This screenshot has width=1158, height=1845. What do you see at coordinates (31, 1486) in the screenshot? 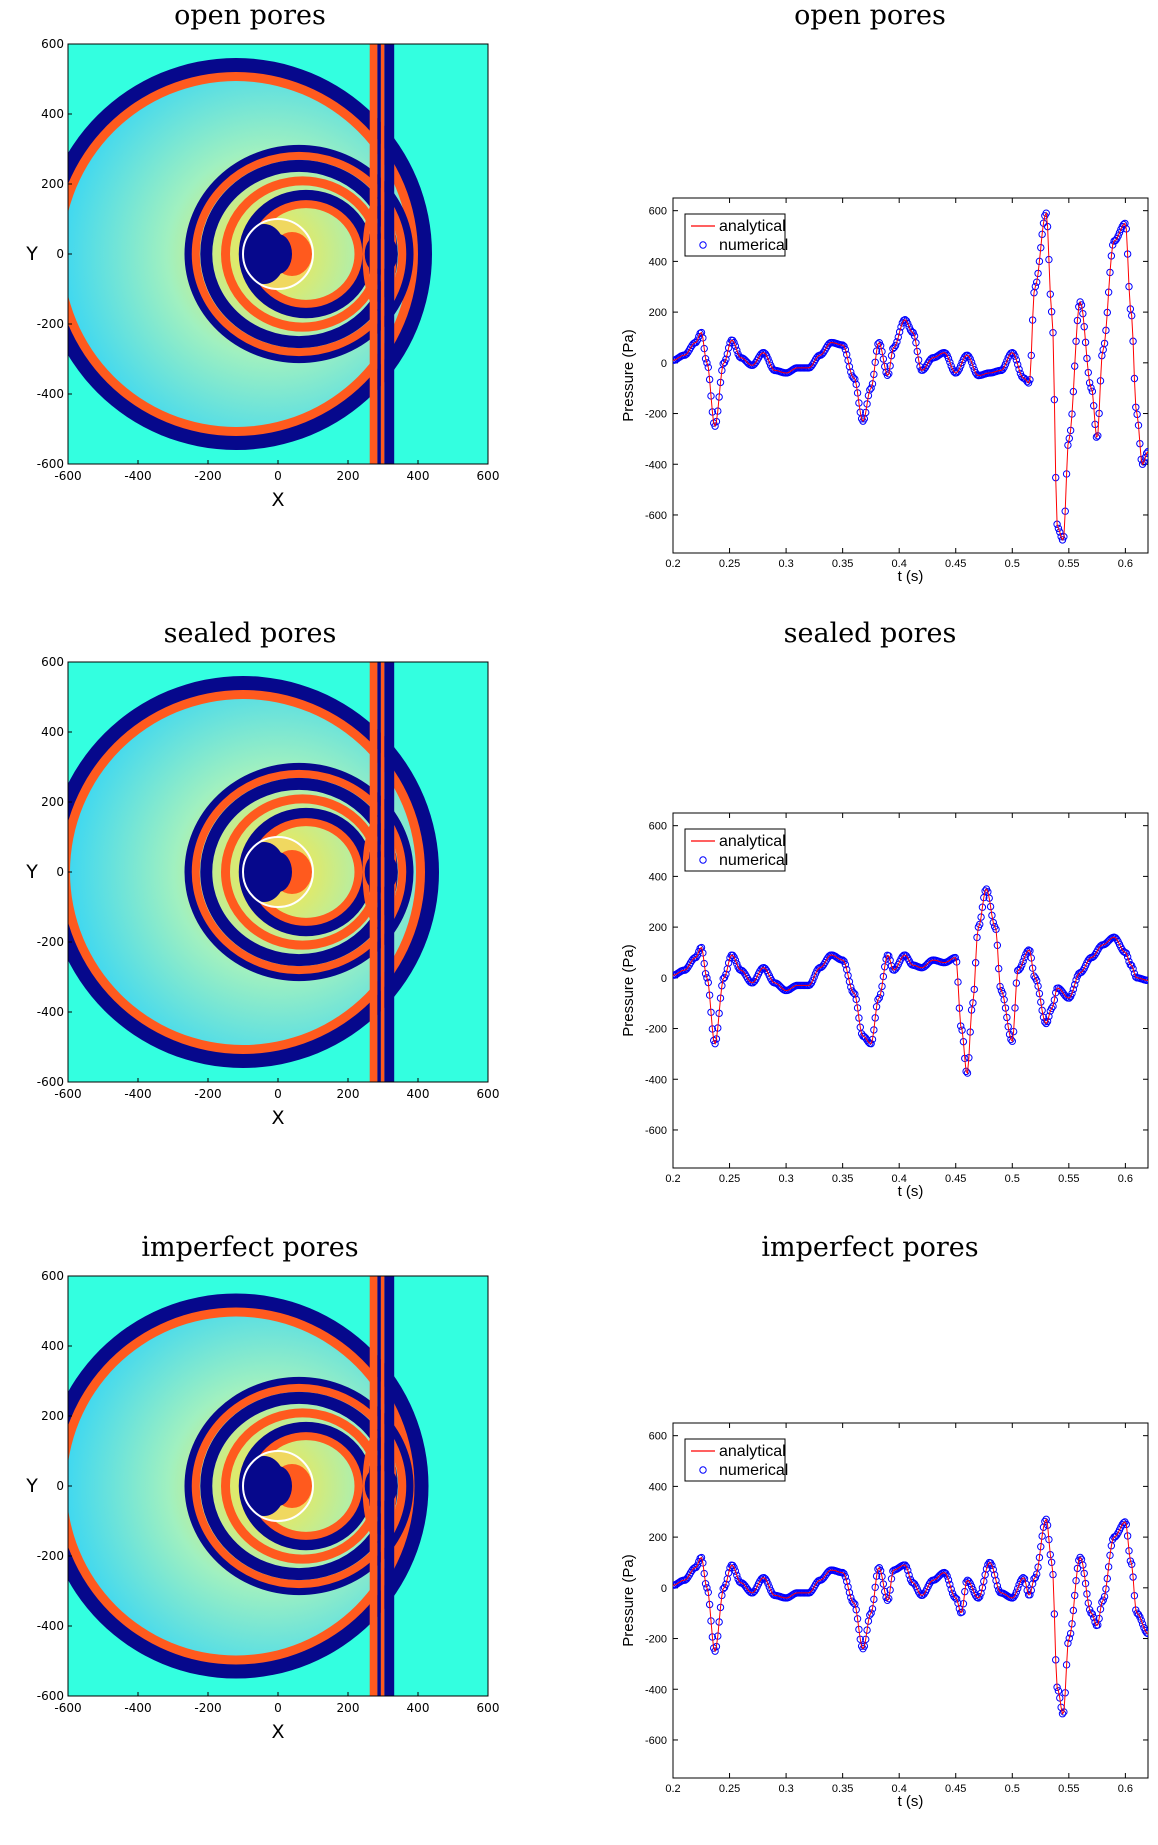
I see `y-axis-label: Y` at bounding box center [31, 1486].